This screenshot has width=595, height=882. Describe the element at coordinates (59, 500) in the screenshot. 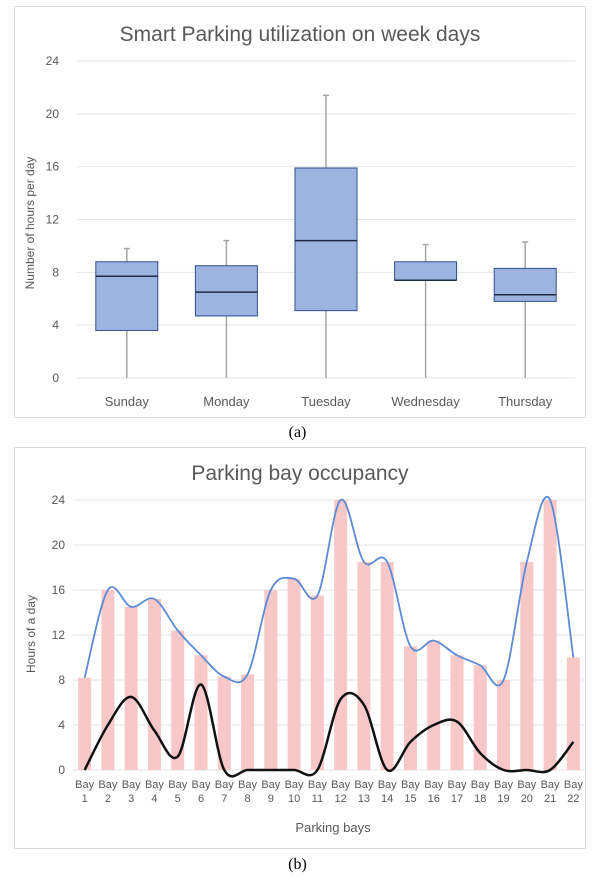

I see `bay-chart-y-tick-label: 24` at that location.